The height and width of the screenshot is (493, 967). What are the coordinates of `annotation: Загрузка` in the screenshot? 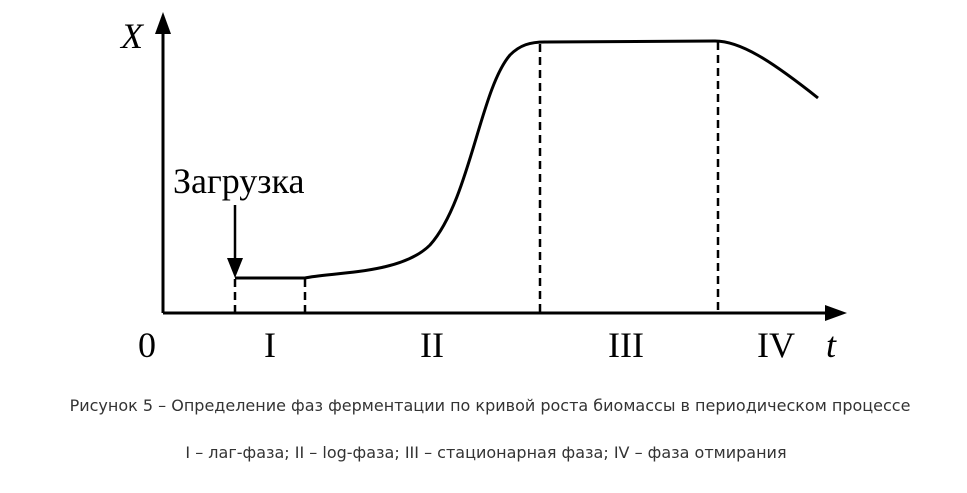 It's located at (238, 181).